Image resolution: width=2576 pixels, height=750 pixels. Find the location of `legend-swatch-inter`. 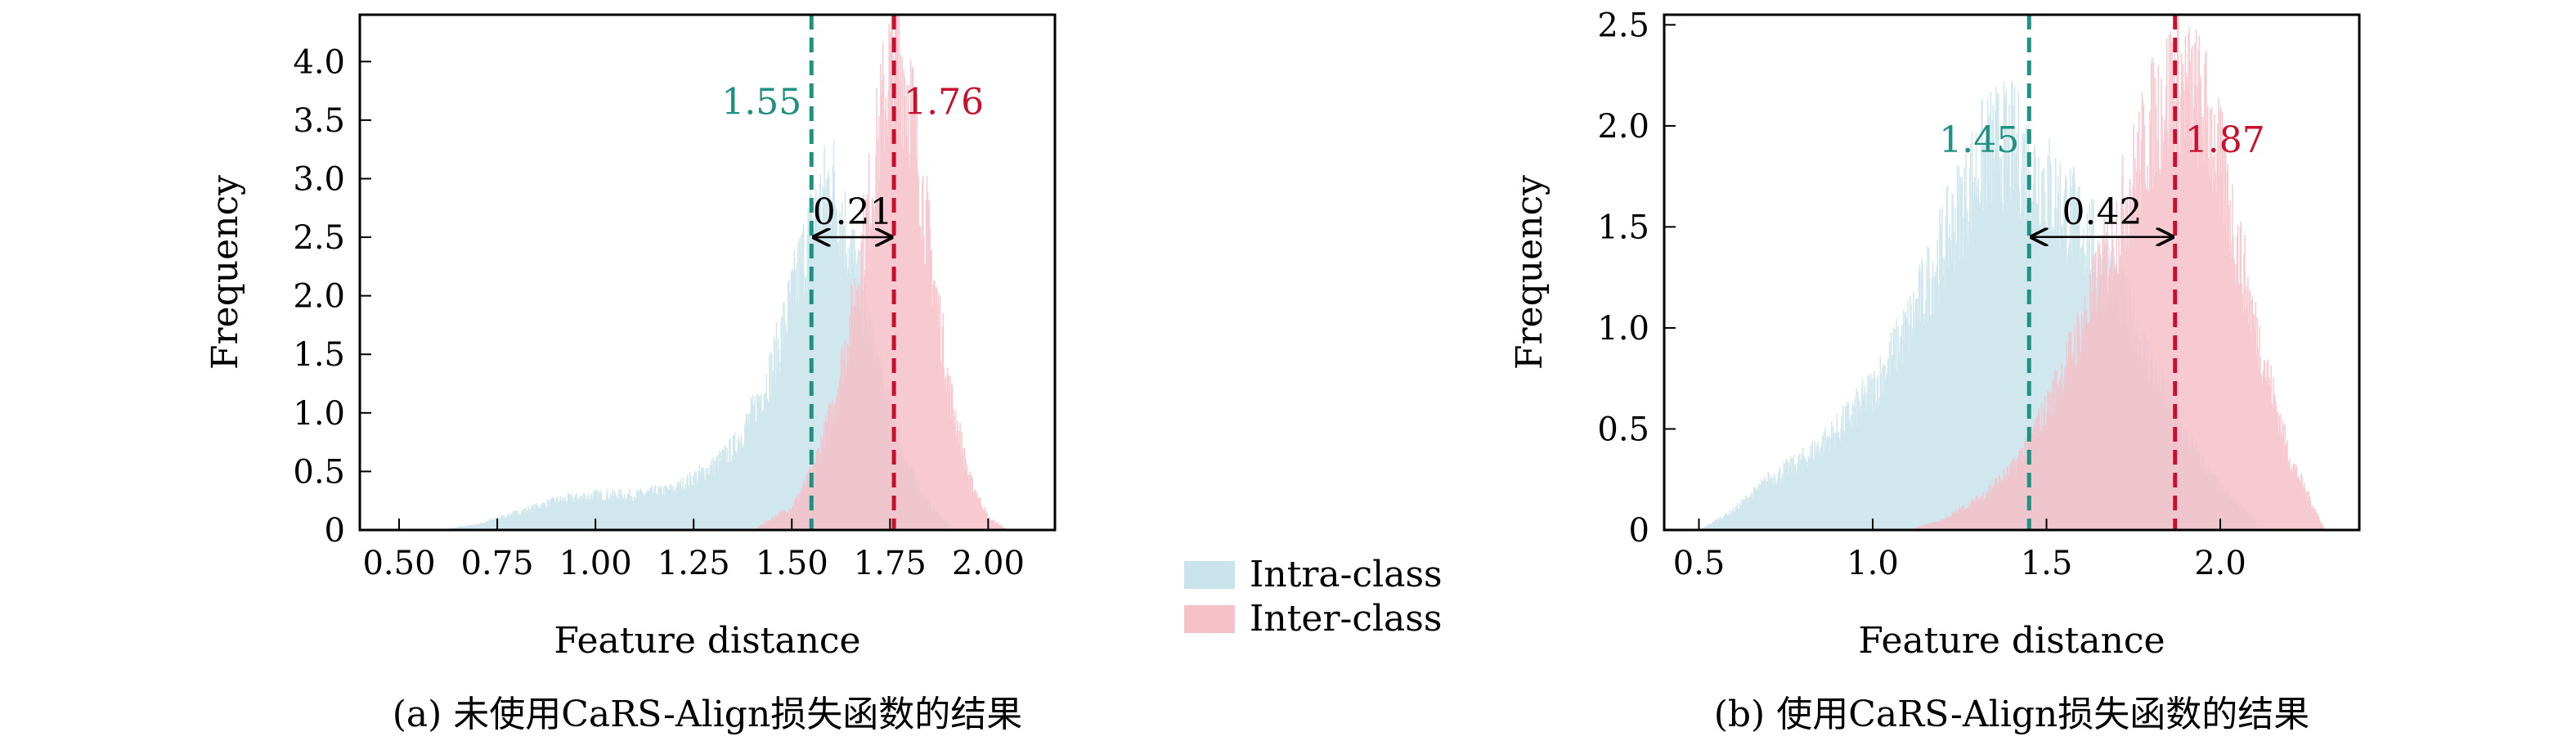

legend-swatch-inter is located at coordinates (1209, 619).